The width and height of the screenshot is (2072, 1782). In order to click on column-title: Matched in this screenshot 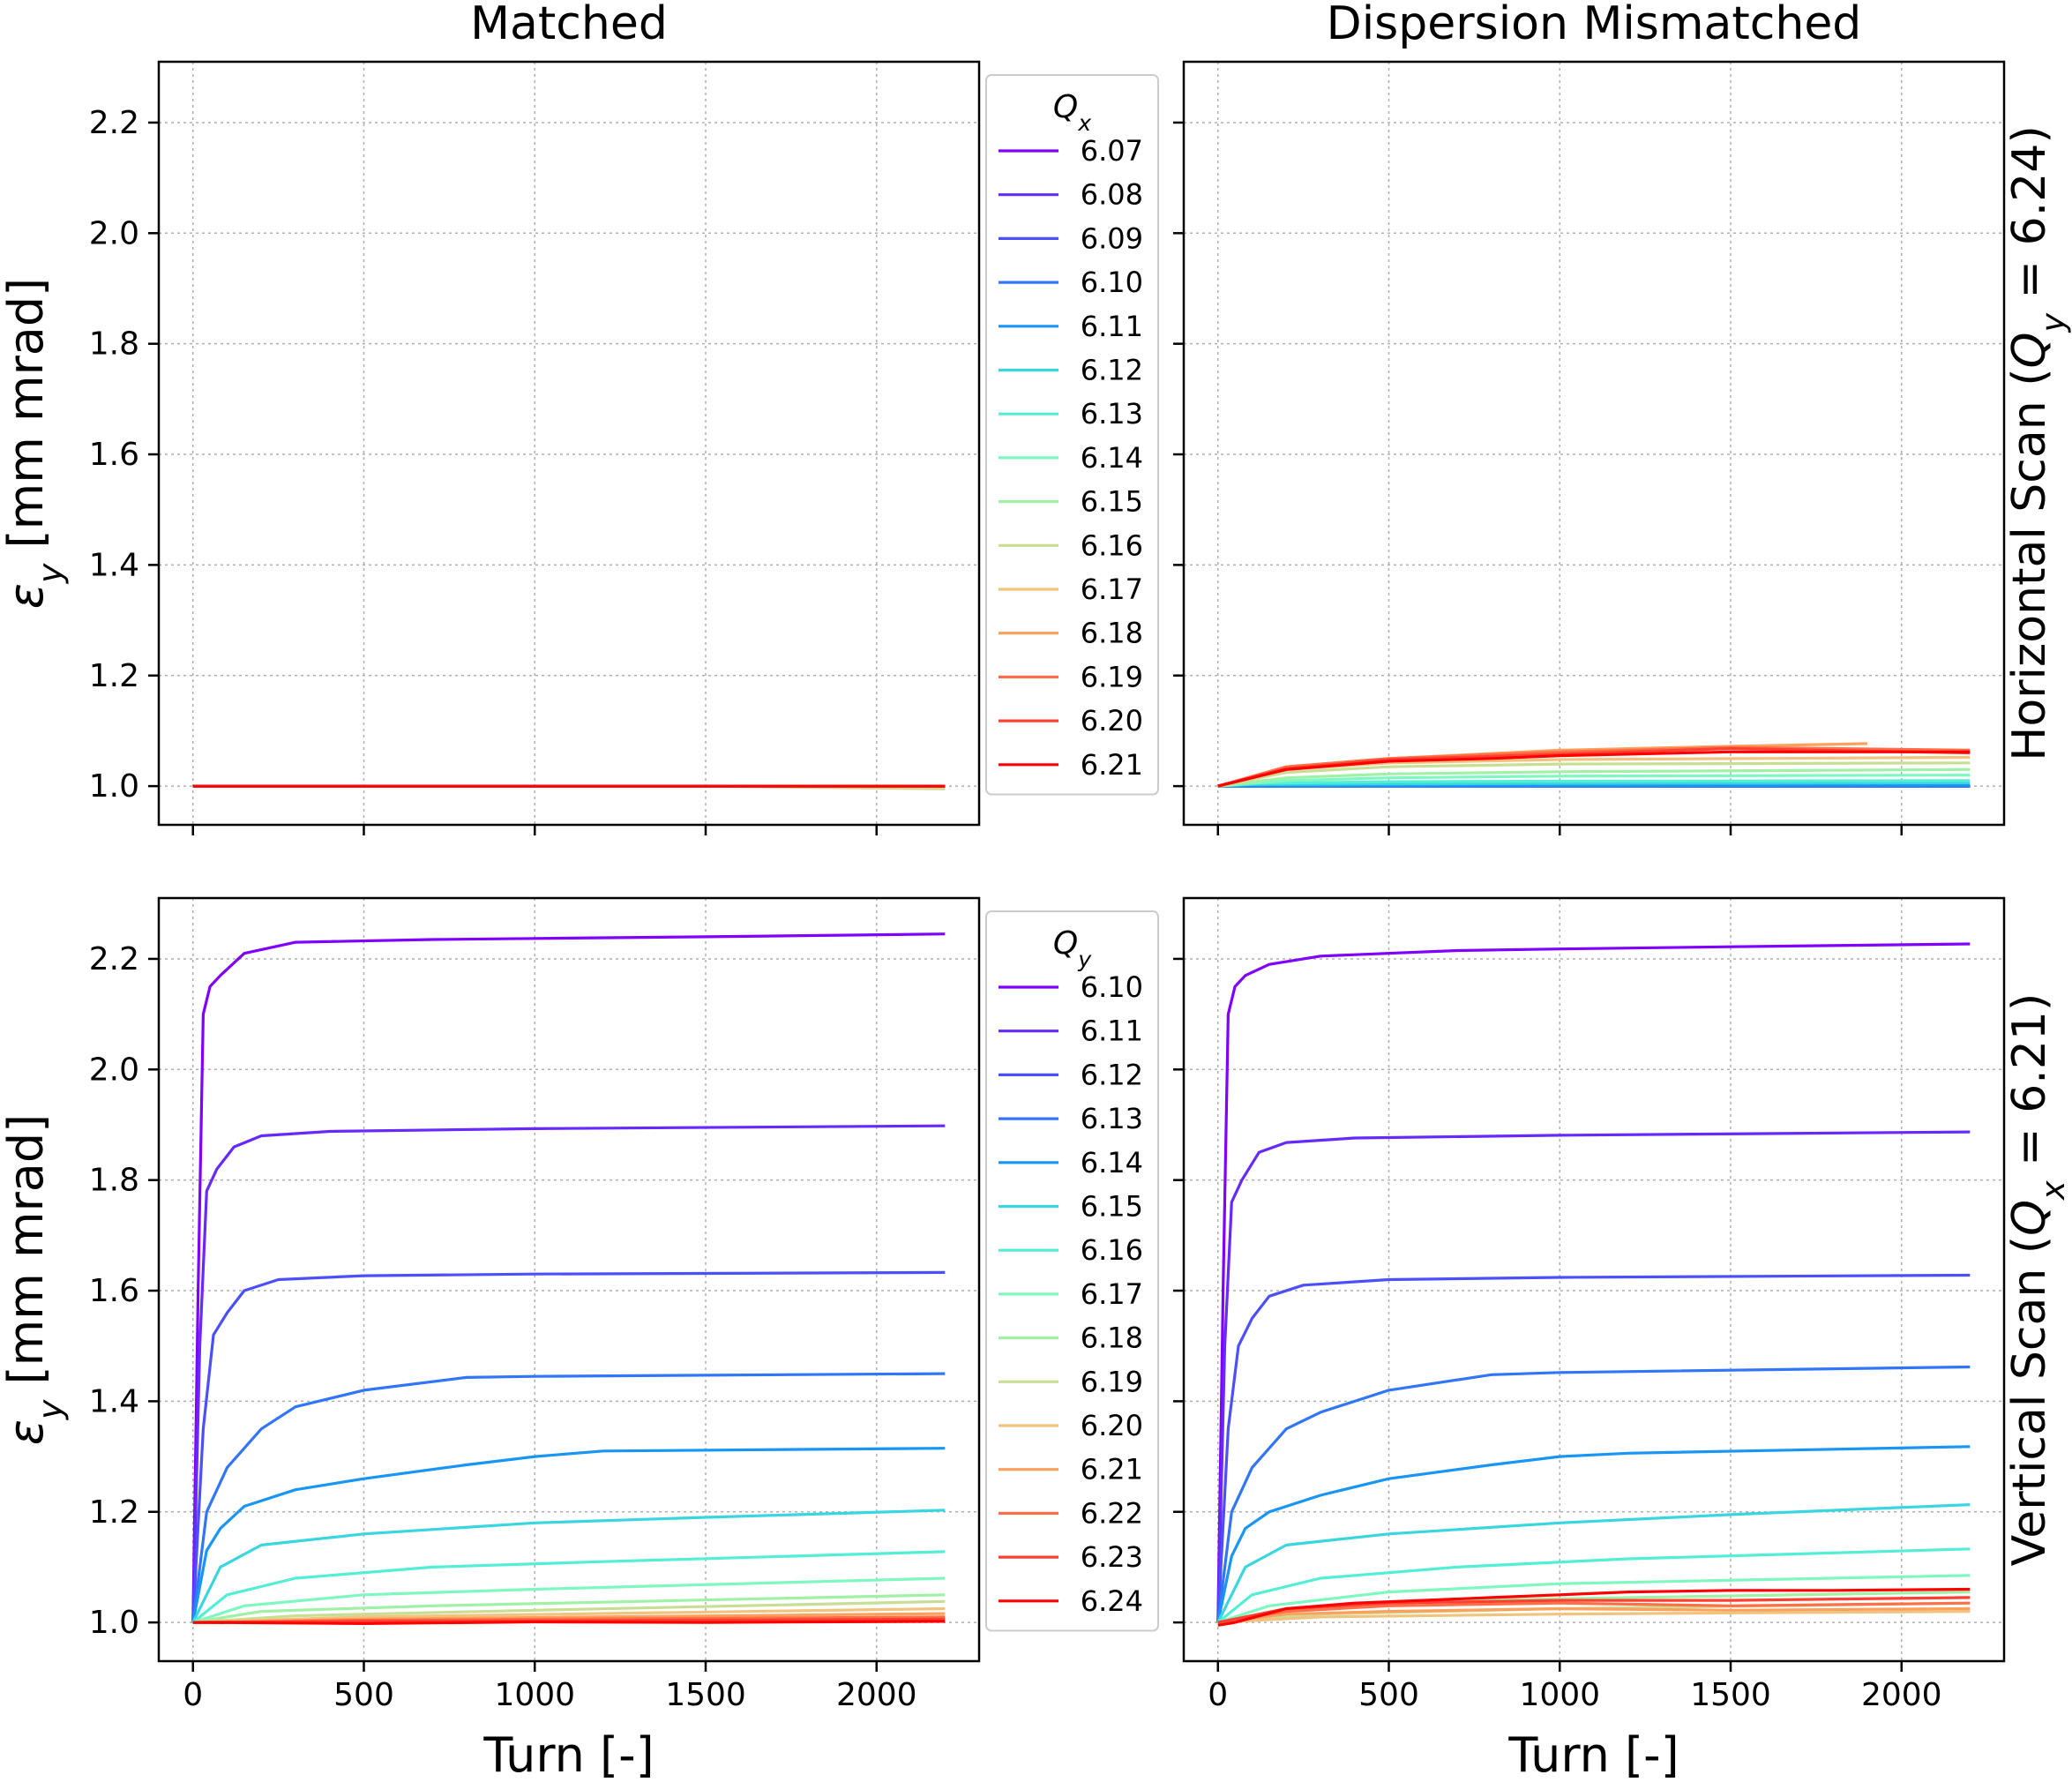, I will do `click(569, 25)`.